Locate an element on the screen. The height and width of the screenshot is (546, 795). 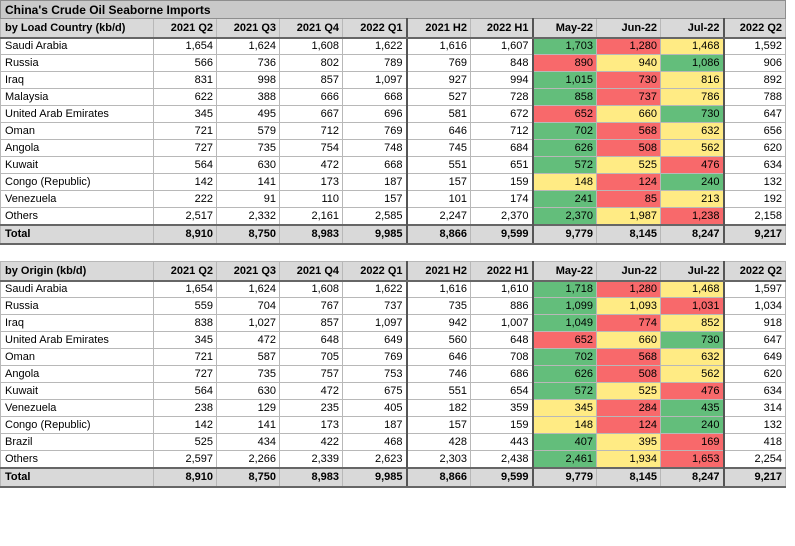
column-header: Jul-22 is located at coordinates (692, 271).